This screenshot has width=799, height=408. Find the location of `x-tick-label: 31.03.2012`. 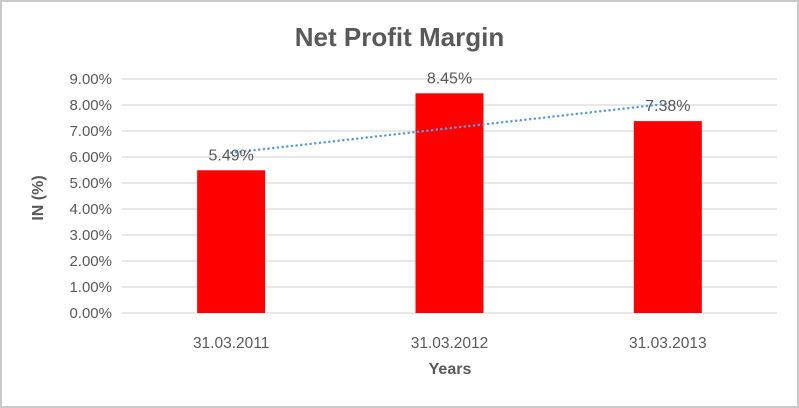

x-tick-label: 31.03.2012 is located at coordinates (450, 343).